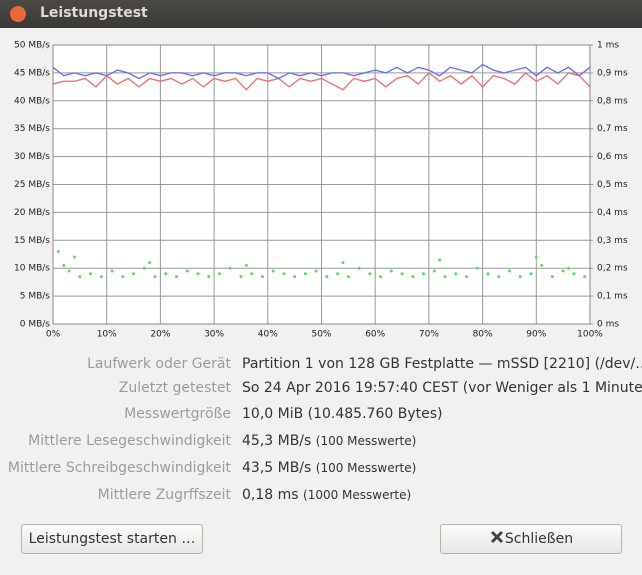 The height and width of the screenshot is (575, 642). I want to click on x-tick-label: 30%, so click(214, 335).